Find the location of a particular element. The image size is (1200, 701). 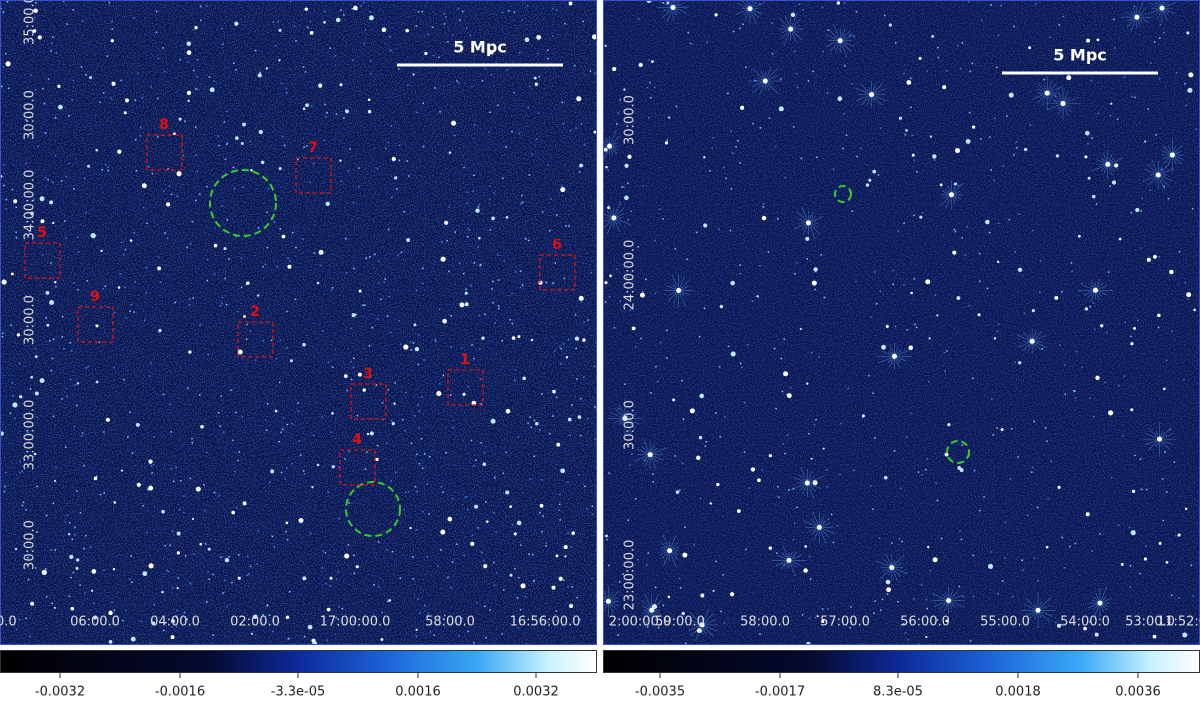

x-axis-label: 58:00.0 is located at coordinates (450, 622).